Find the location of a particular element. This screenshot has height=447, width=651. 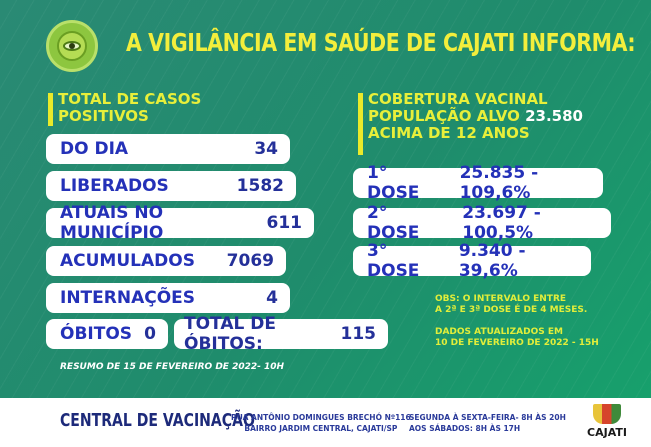

coat-of-arms-icon is located at coordinates (607, 414).